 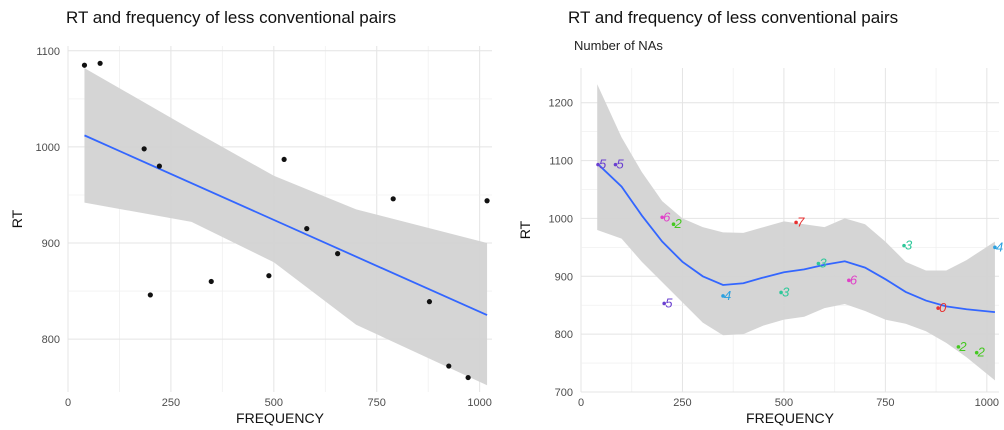 I want to click on y-tick-label: 1200, so click(x=561, y=104).